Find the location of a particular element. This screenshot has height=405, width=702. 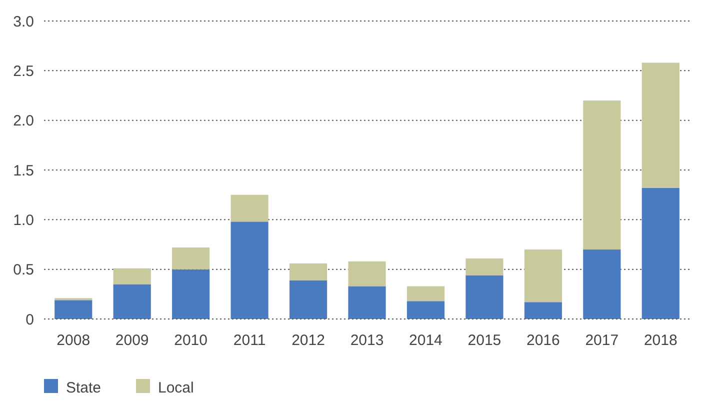

y-tick-label: 3.0 is located at coordinates (23, 21).